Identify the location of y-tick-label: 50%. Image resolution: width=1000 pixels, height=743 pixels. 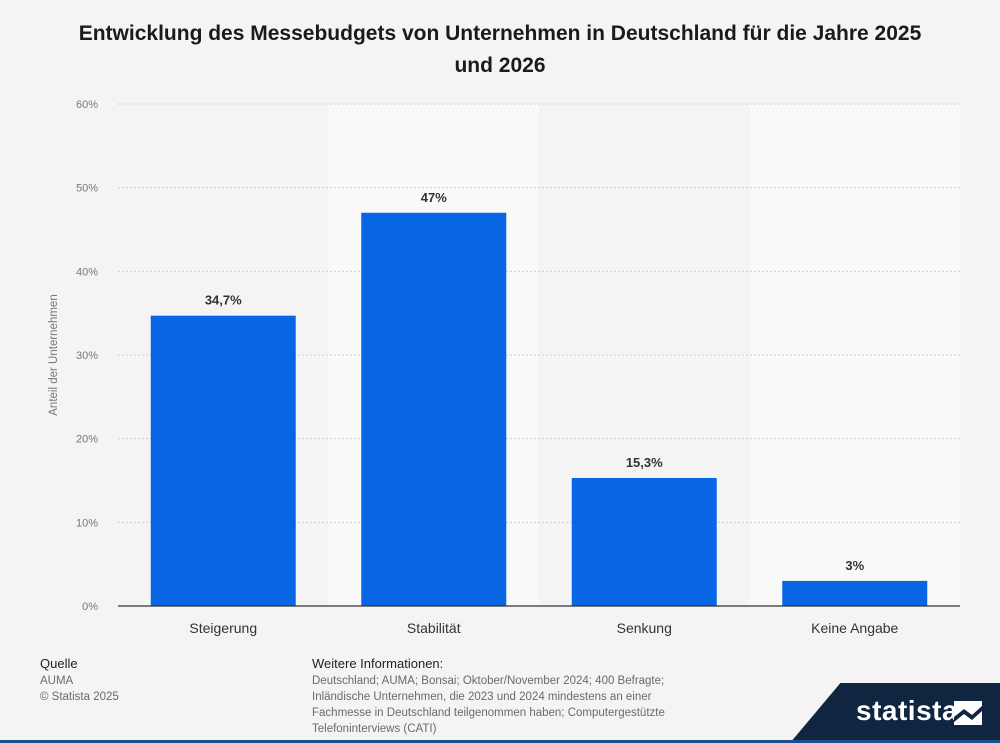
(87, 189).